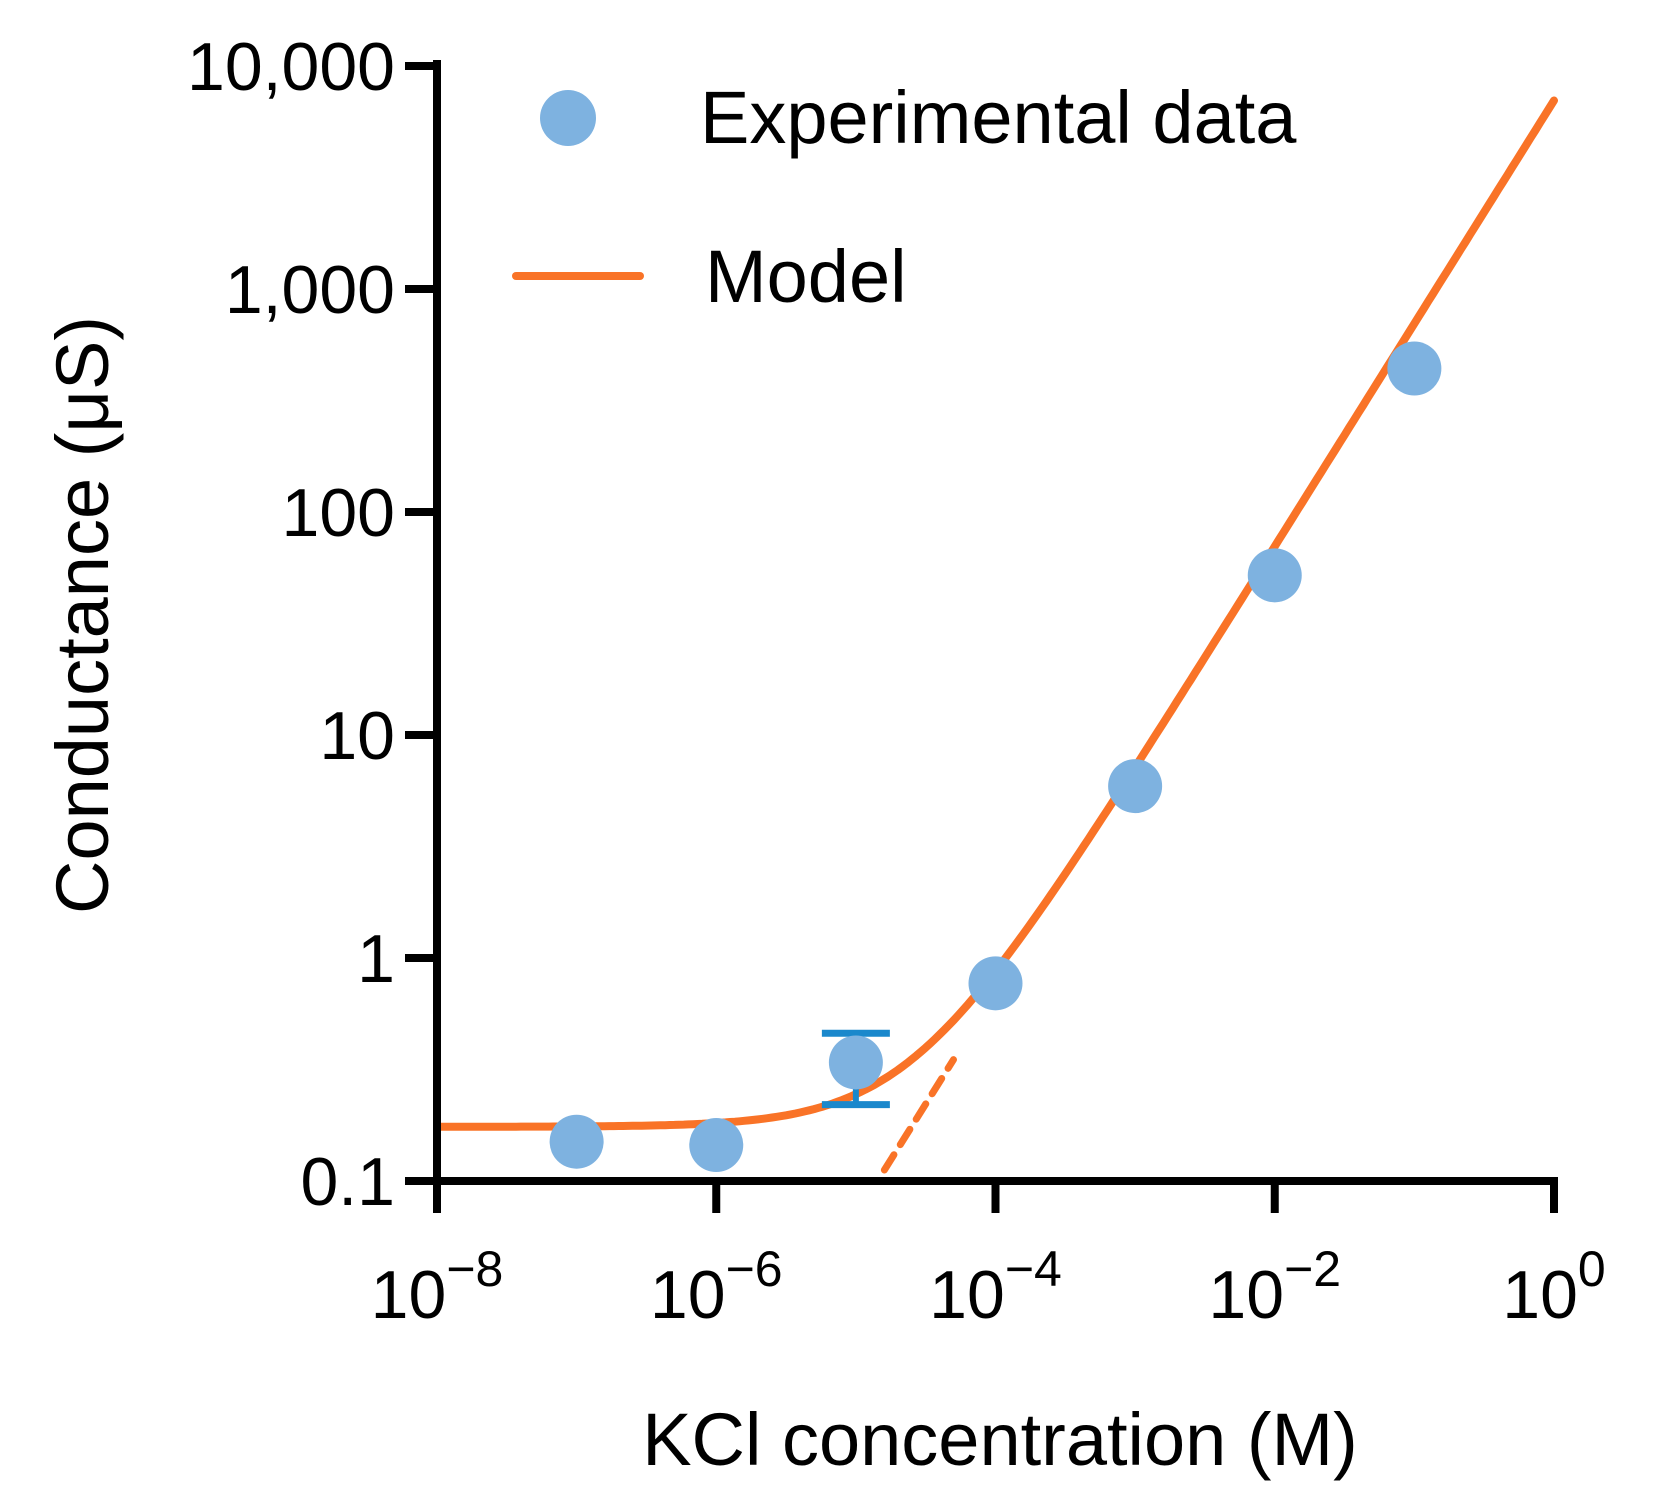 The image size is (1655, 1505). I want to click on y-tick-label: 100, so click(338, 513).